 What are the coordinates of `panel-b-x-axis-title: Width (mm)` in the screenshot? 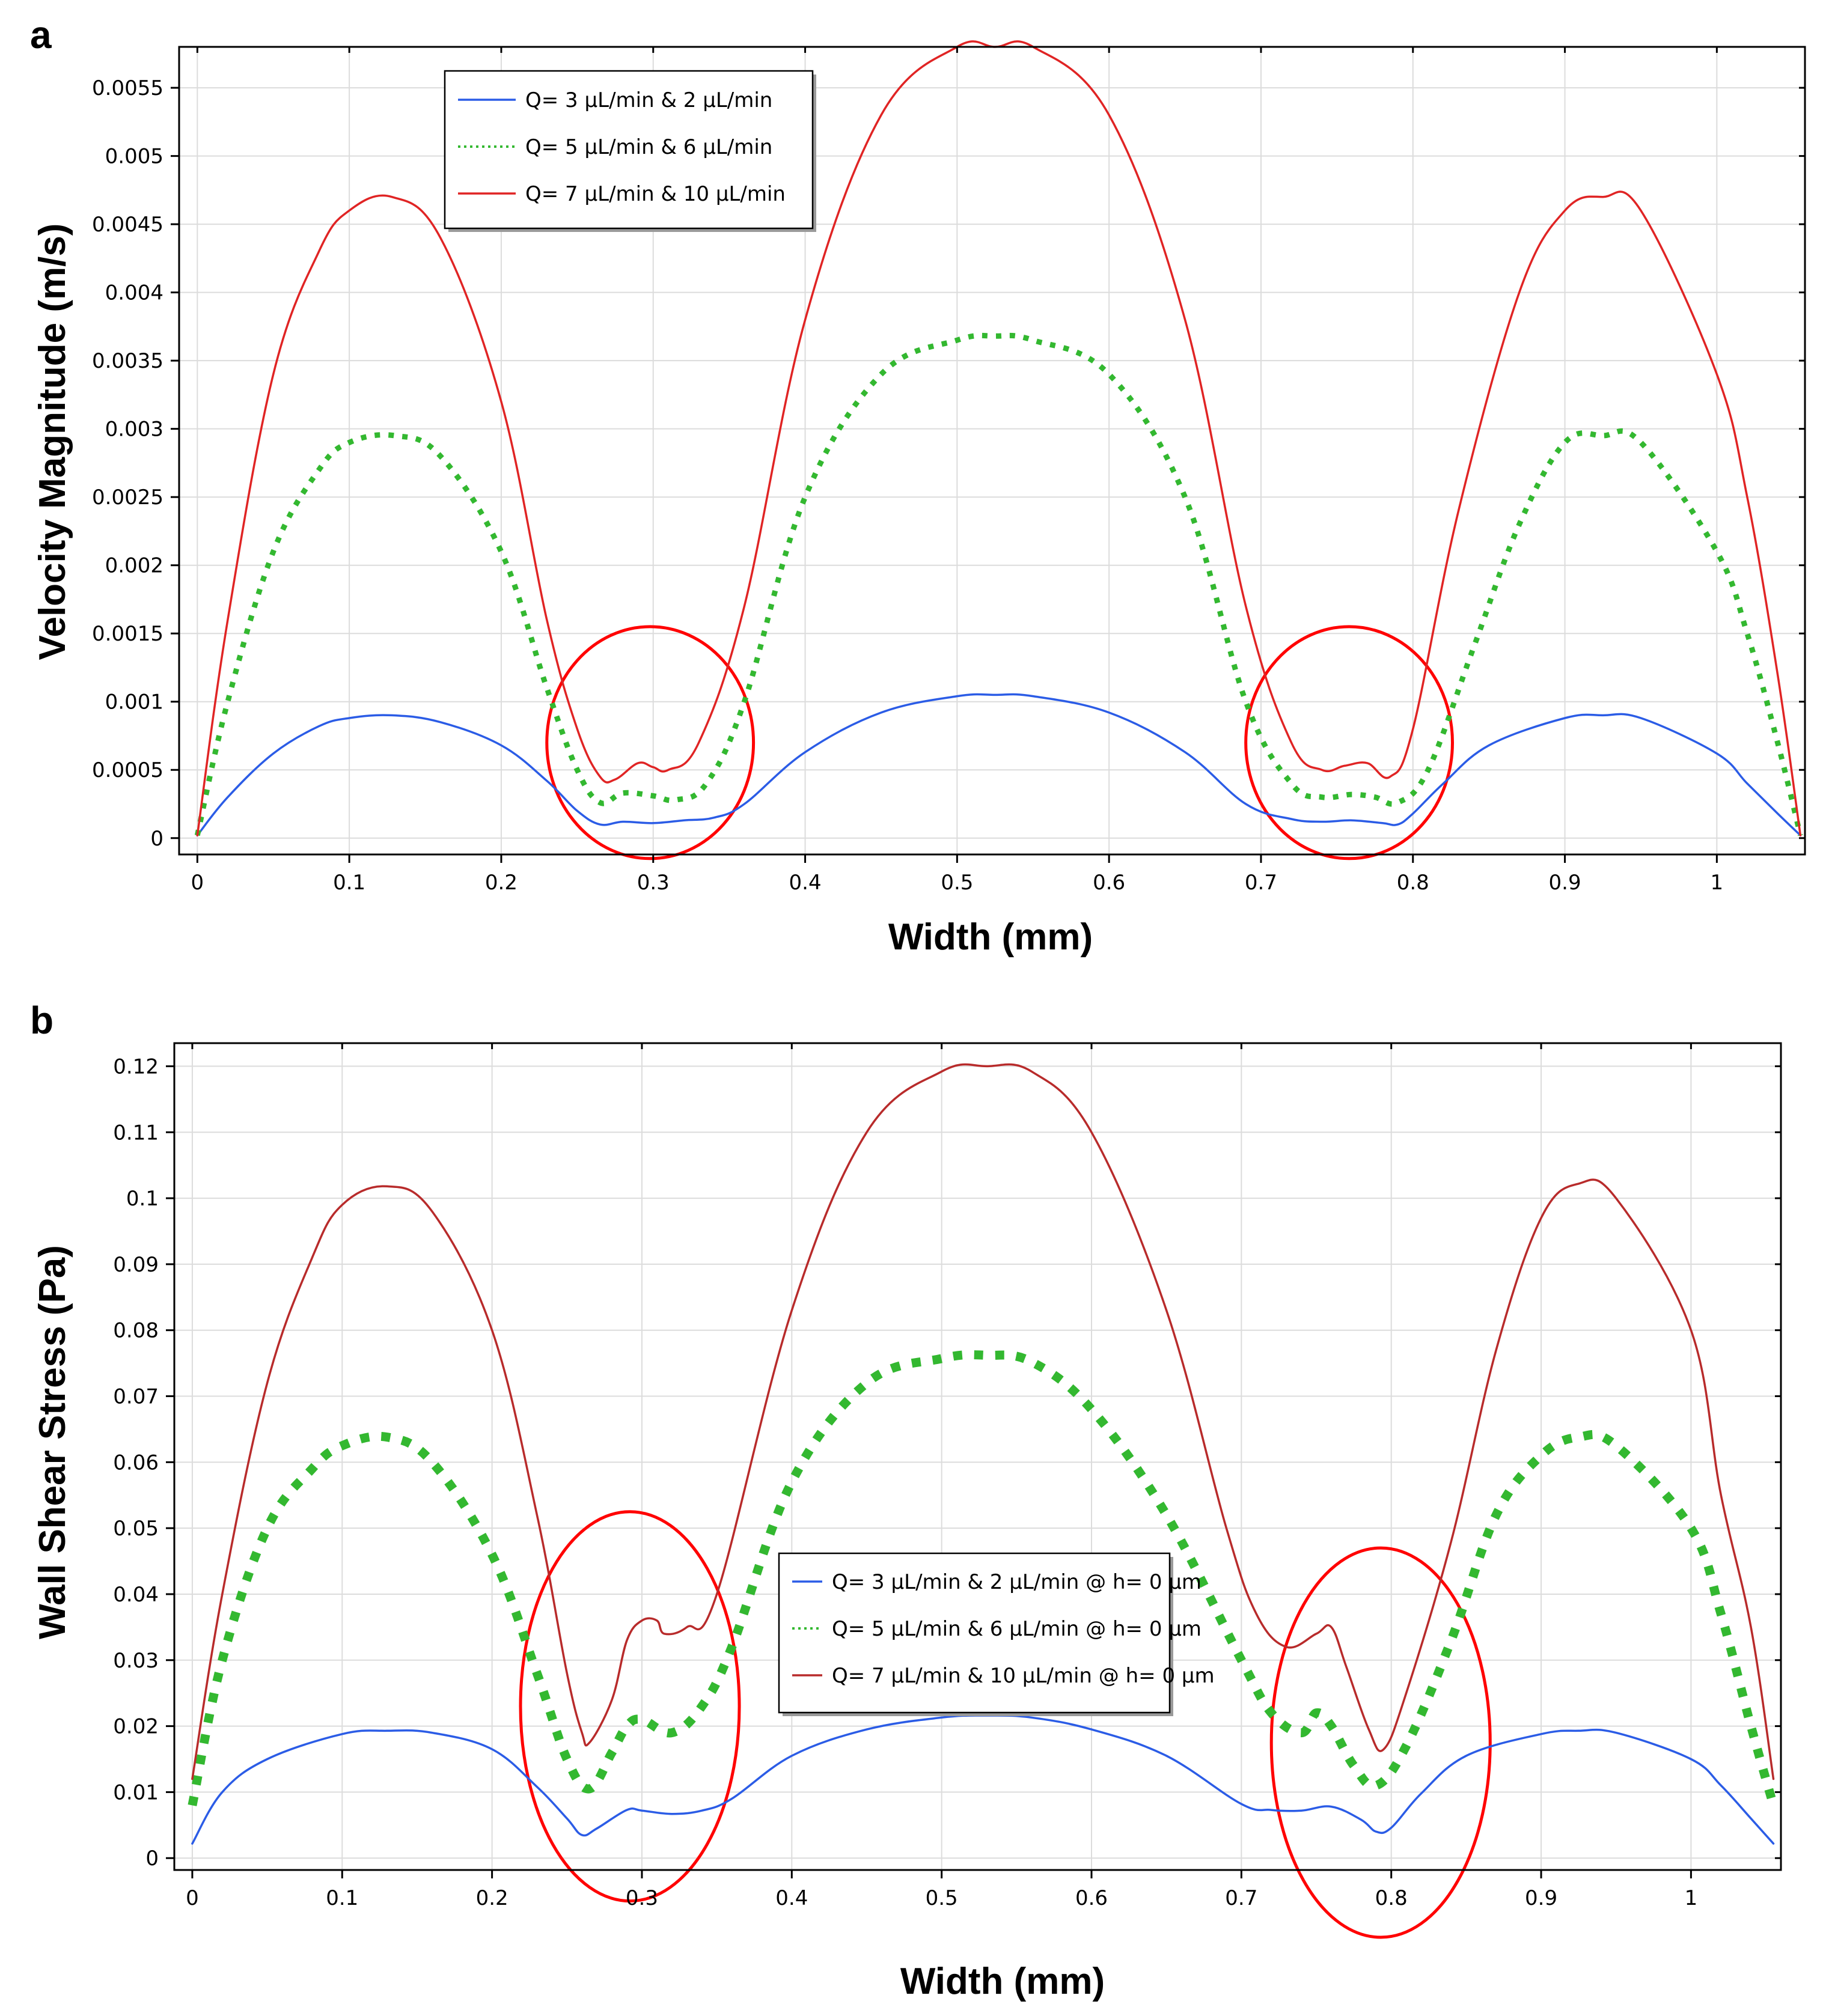 It's located at (1002, 1981).